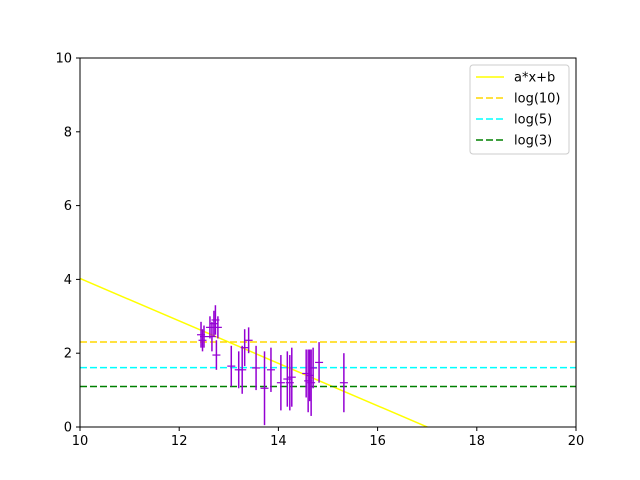 The height and width of the screenshot is (480, 640). Describe the element at coordinates (537, 99) in the screenshot. I see `legend-label-1: log(10)` at that location.